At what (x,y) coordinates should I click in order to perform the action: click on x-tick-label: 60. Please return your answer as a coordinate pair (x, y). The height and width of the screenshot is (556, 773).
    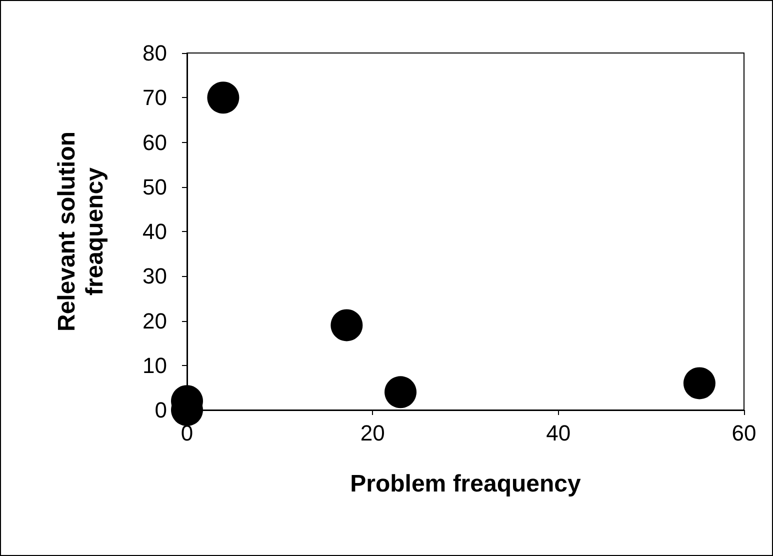
    Looking at the image, I should click on (744, 433).